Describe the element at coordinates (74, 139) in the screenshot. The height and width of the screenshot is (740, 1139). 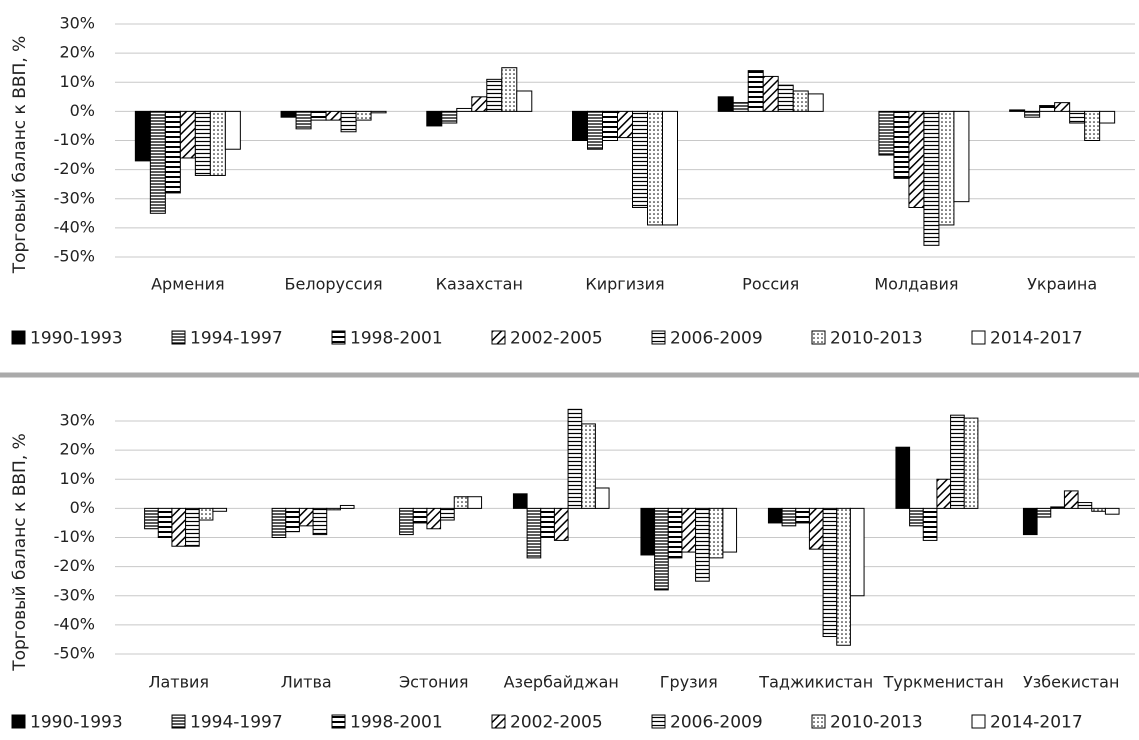
I see `y-tick-label: -10%` at that location.